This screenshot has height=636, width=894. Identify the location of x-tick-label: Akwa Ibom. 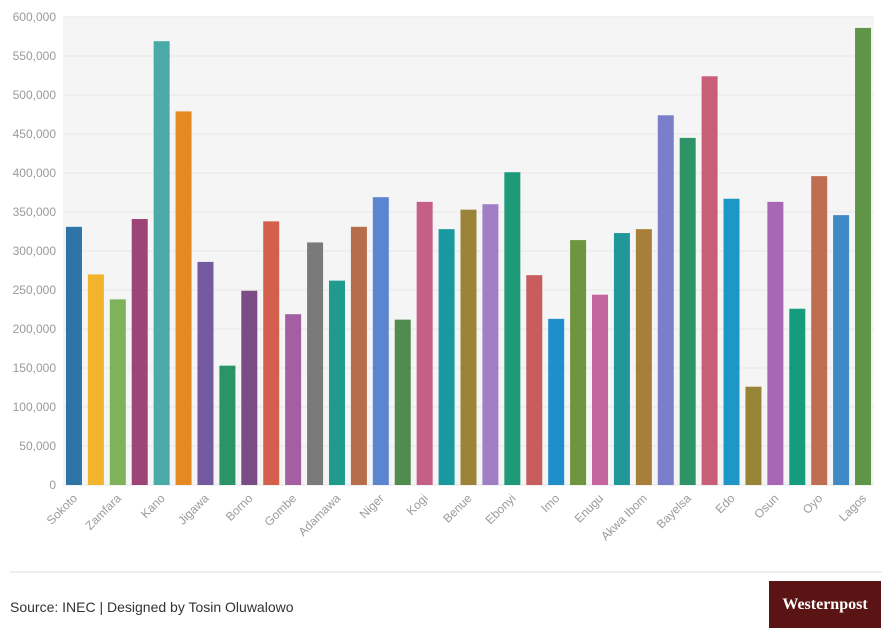
(624, 517).